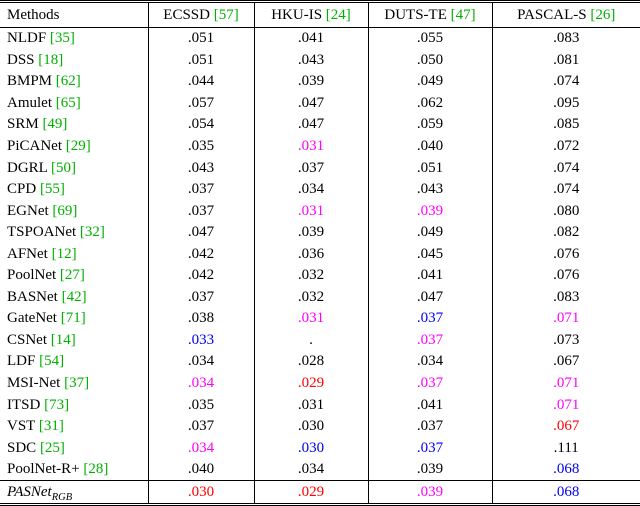 The image size is (640, 506). Describe the element at coordinates (200, 60) in the screenshot. I see `metric-value: .051` at that location.